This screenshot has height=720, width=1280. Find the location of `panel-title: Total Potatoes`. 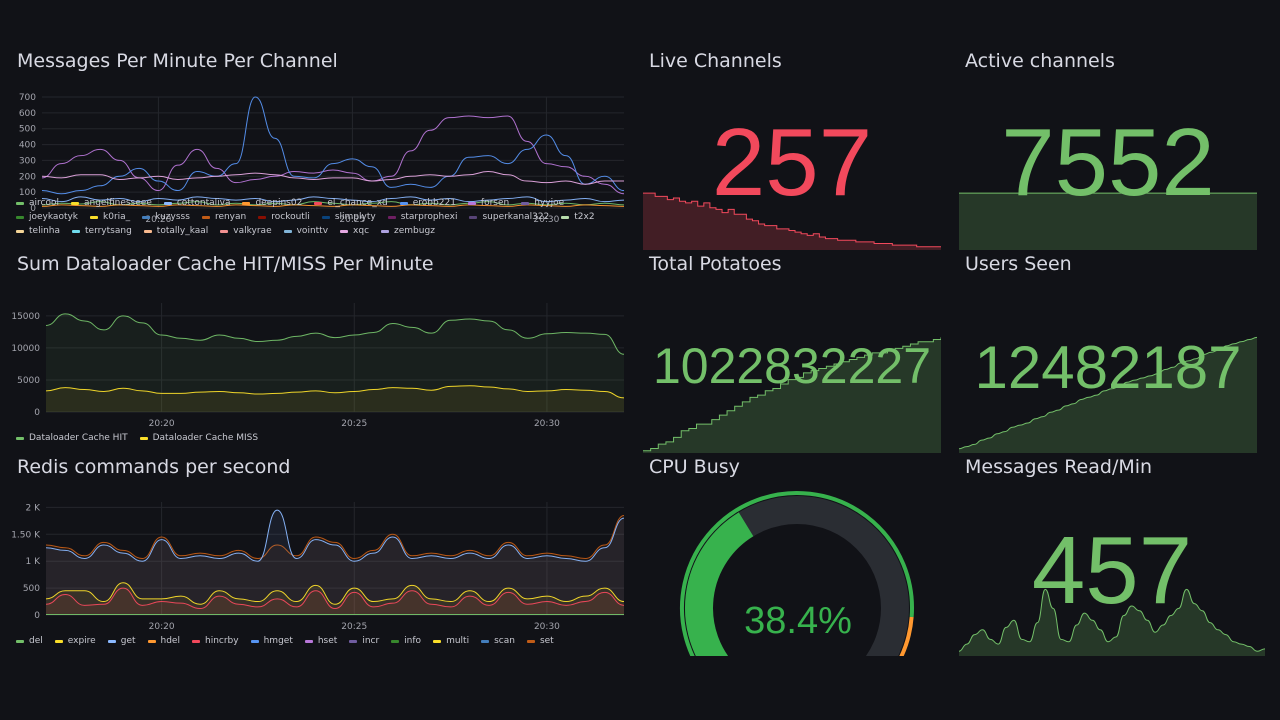

panel-title: Total Potatoes is located at coordinates (715, 264).